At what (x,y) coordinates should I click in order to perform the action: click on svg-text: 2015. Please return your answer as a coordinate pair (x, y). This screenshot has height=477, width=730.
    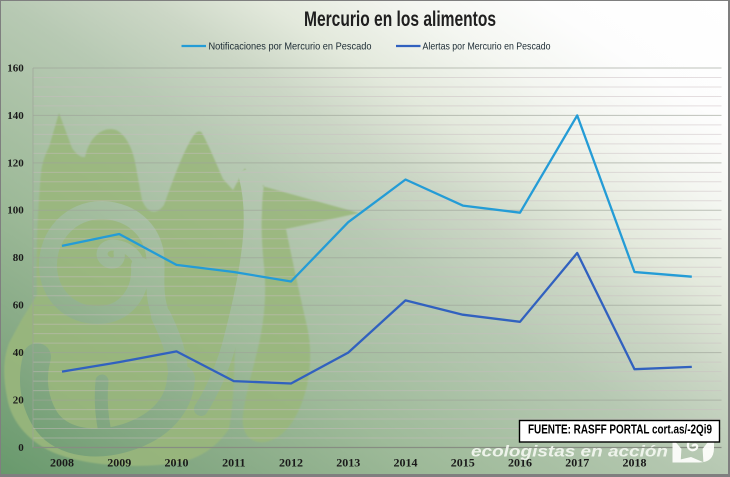
    Looking at the image, I should click on (463, 463).